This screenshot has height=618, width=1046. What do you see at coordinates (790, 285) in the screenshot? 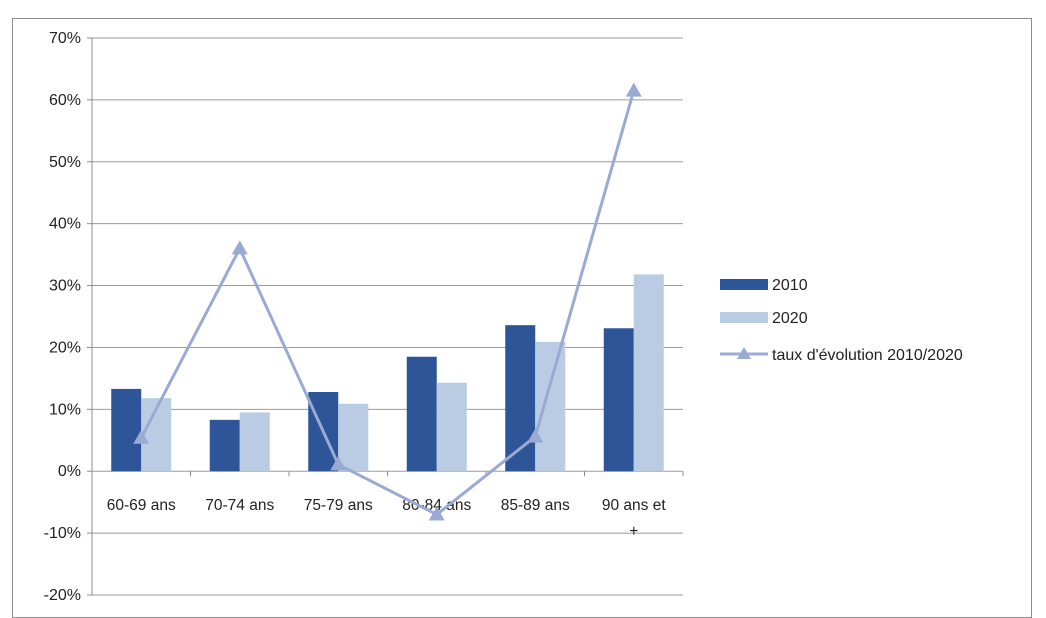
I see `legend-2010-label: 2010` at bounding box center [790, 285].